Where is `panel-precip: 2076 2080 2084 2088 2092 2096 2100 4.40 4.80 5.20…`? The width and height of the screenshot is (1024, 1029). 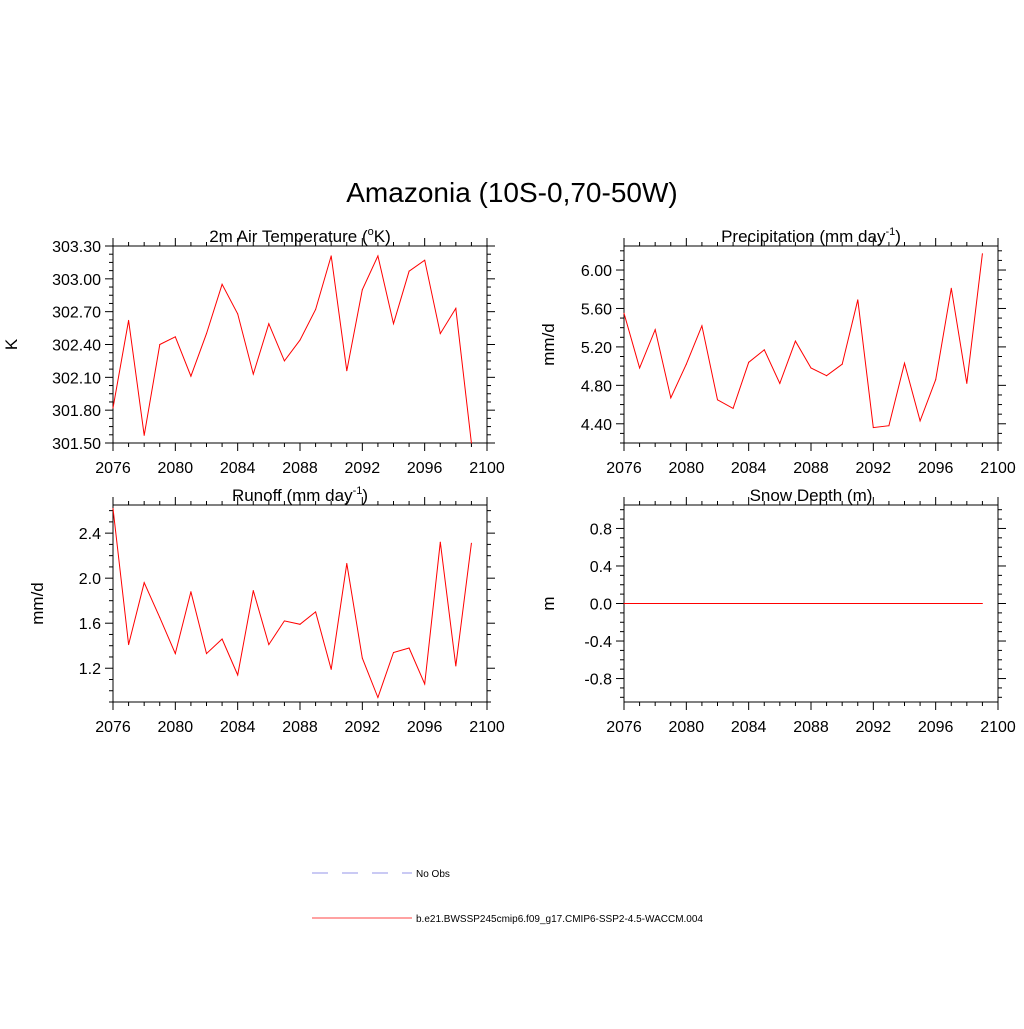 panel-precip: 2076 2080 2084 2088 2092 2096 2100 4.40 4.80 5.20… is located at coordinates (777, 351).